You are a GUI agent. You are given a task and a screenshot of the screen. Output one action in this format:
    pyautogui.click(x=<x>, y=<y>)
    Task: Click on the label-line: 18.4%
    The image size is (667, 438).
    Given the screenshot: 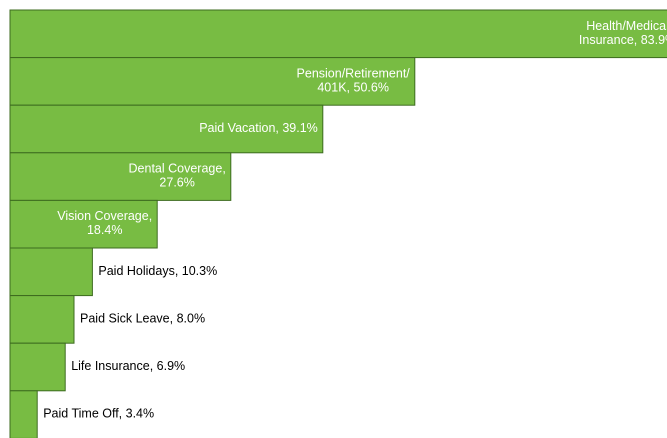 What is the action you would take?
    pyautogui.click(x=104, y=230)
    